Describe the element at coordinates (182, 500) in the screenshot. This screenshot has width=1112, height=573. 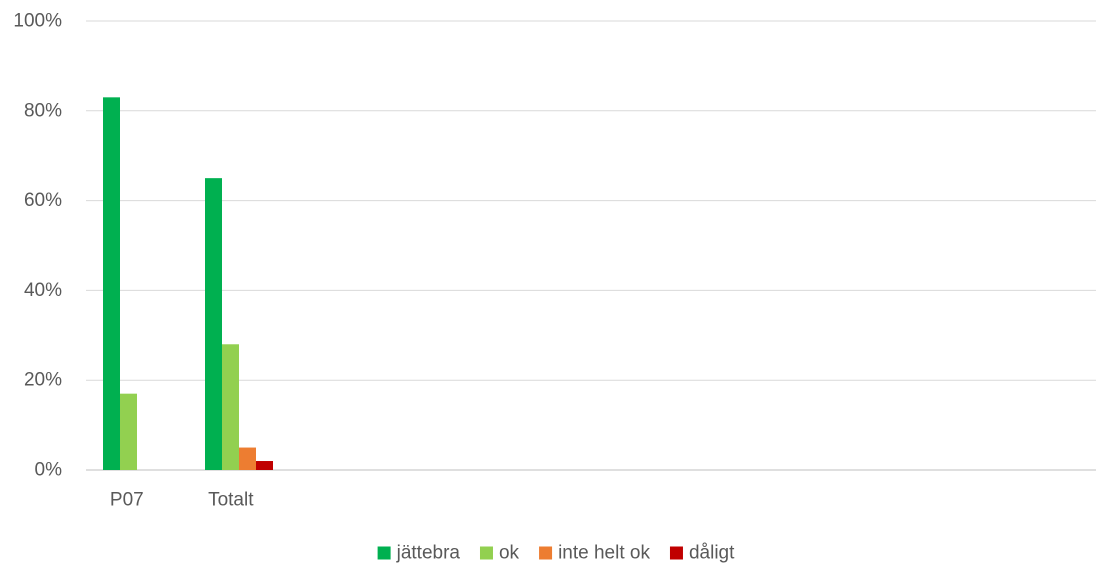
I see `x-axis: P07 Totalt` at that location.